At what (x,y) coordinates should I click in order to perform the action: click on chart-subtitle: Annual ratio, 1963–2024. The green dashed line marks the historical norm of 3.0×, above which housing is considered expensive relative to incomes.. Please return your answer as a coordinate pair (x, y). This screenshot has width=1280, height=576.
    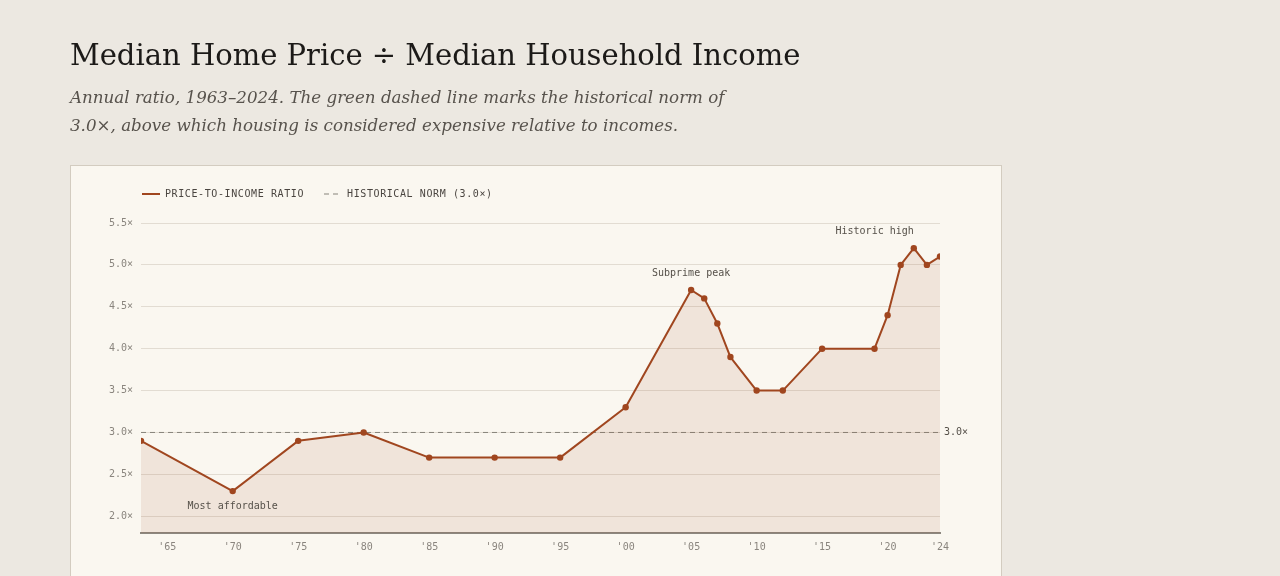
    Looking at the image, I should click on (399, 111).